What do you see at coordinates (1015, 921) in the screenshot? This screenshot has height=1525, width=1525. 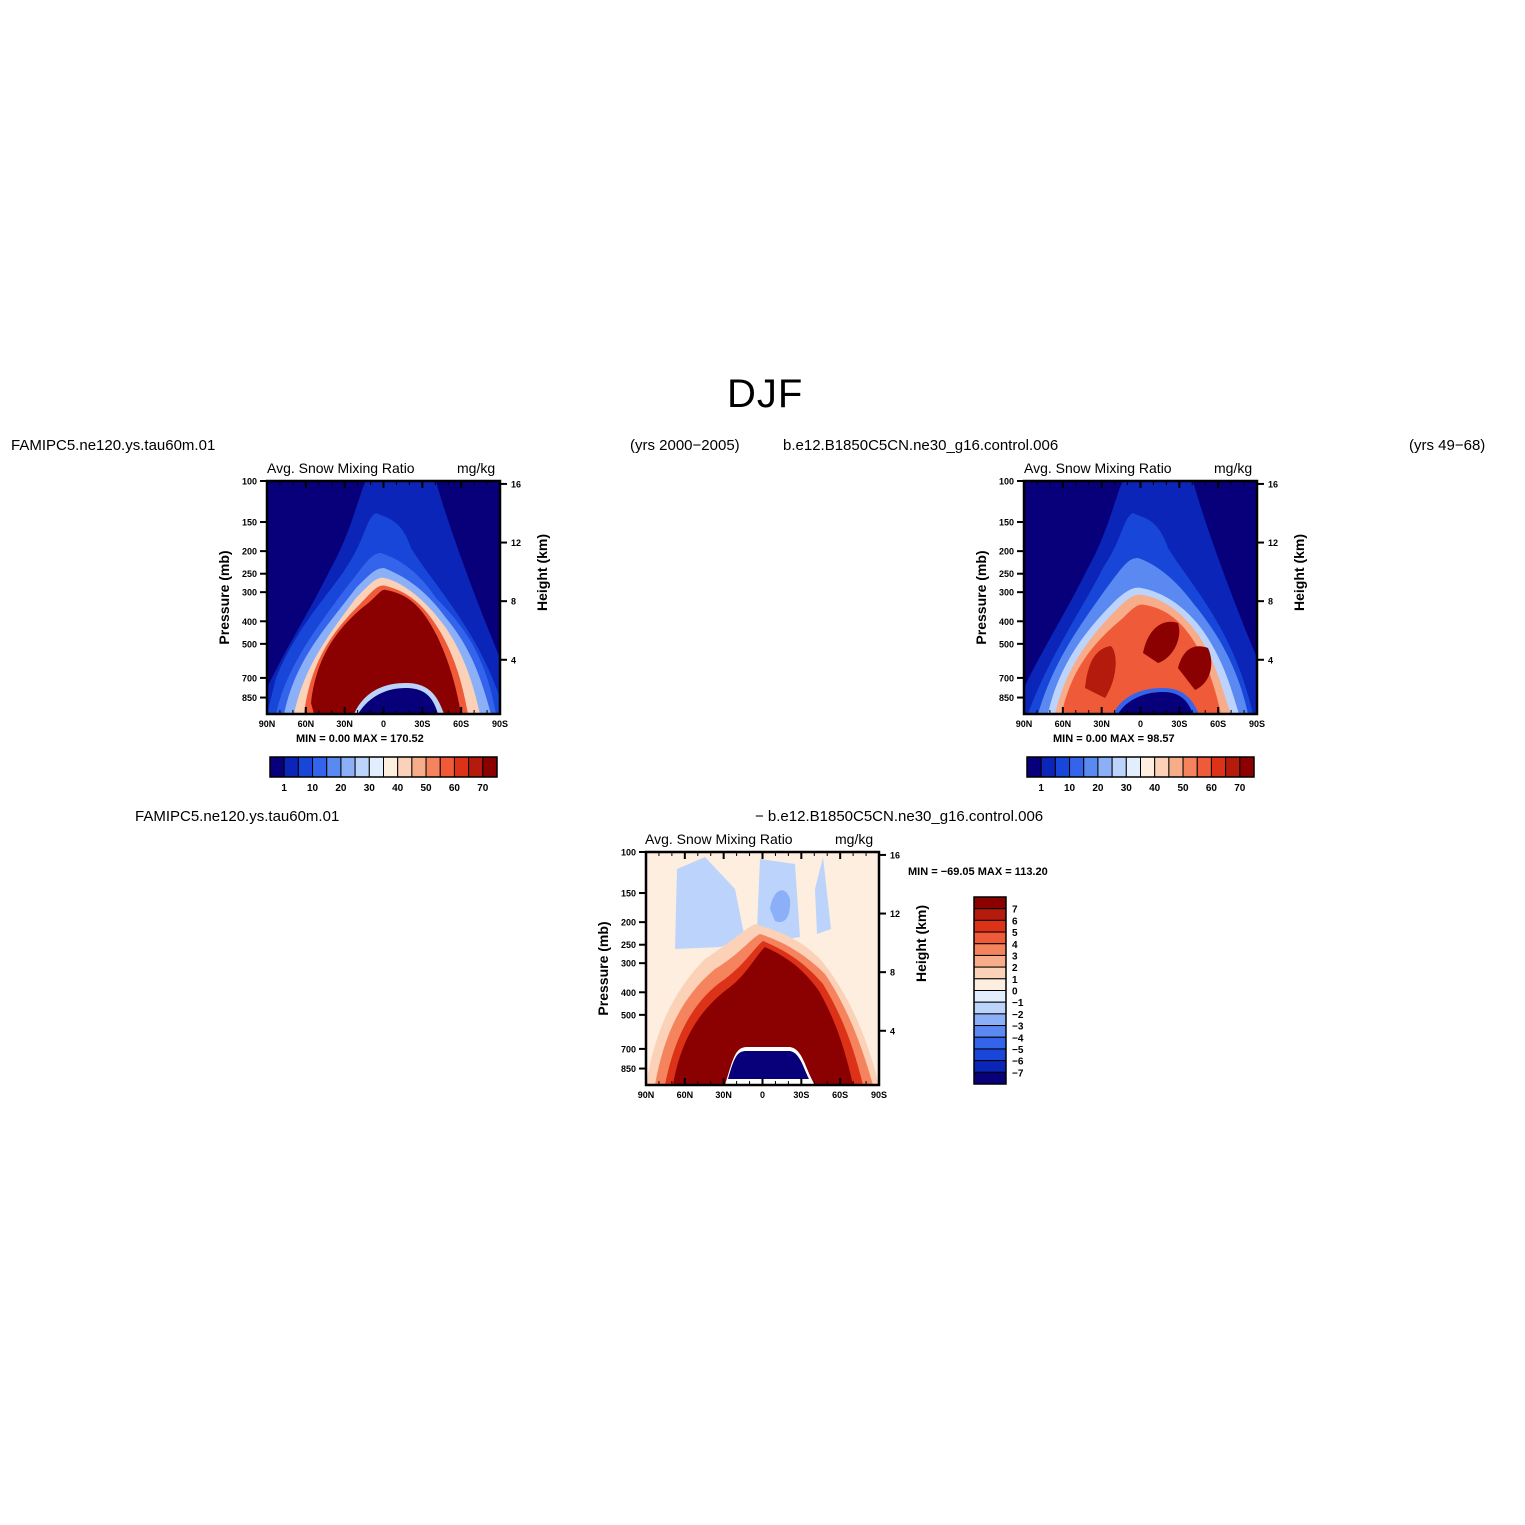 I see `diff-colorbar-label: 6` at bounding box center [1015, 921].